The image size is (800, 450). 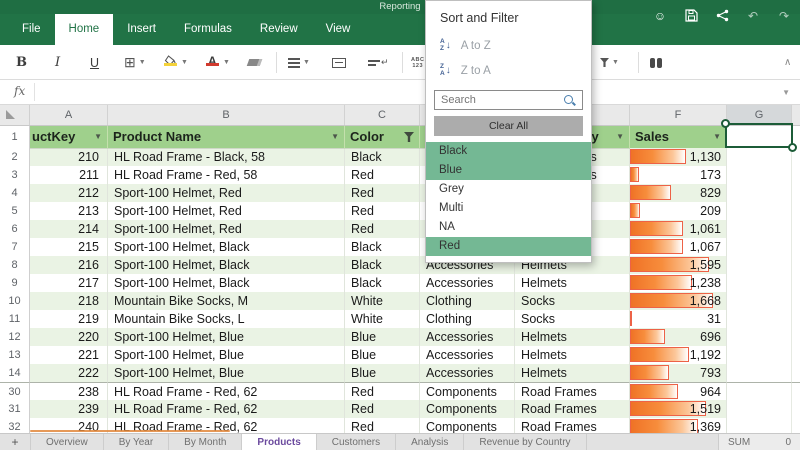 What do you see at coordinates (678, 392) in the screenshot?
I see `cell-sales: 964` at bounding box center [678, 392].